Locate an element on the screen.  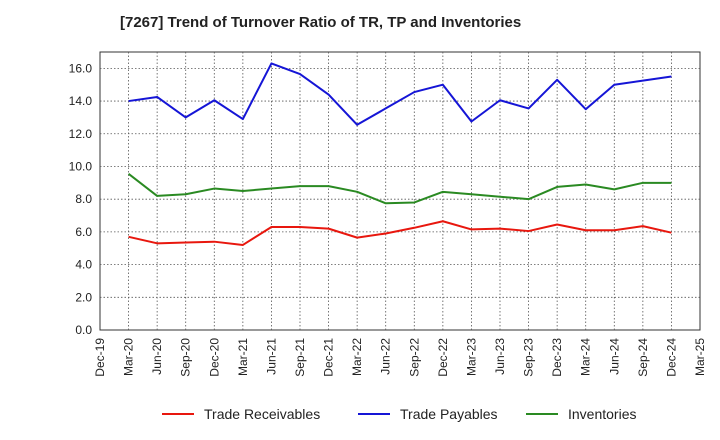
x-tick-label: Dec-23 is located at coordinates (557, 357).